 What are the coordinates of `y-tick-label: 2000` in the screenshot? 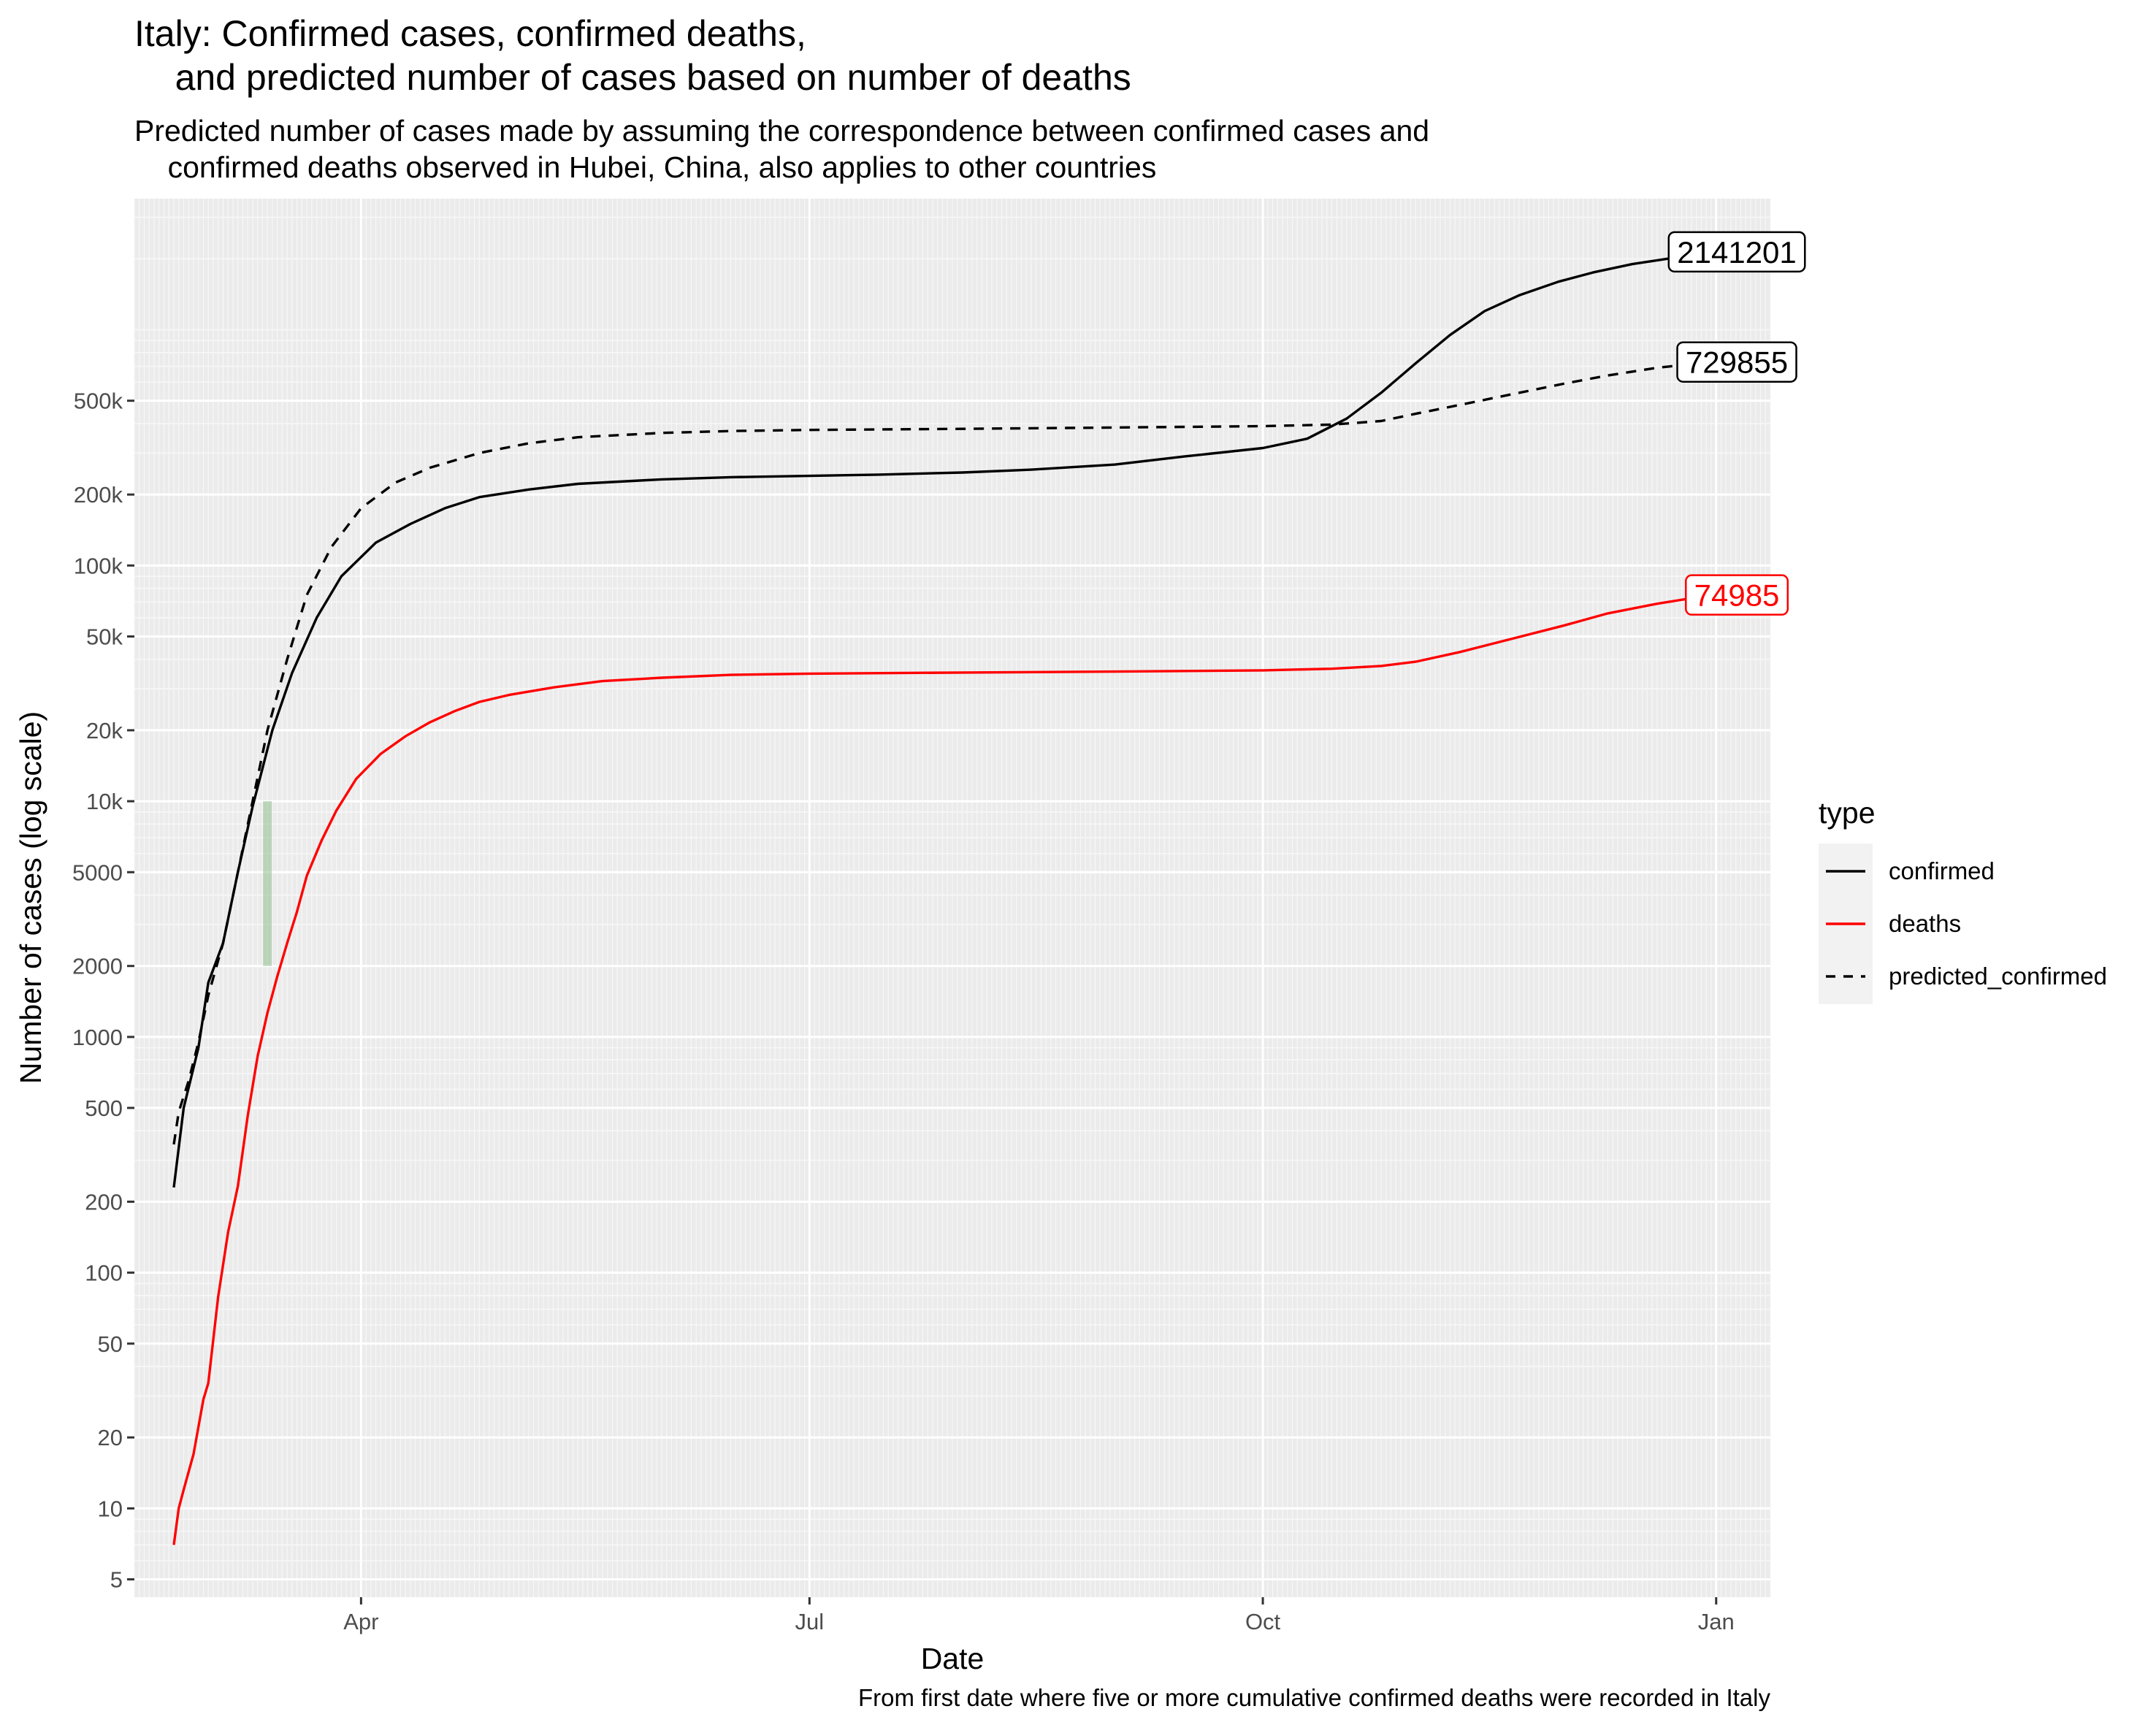 It's located at (98, 966).